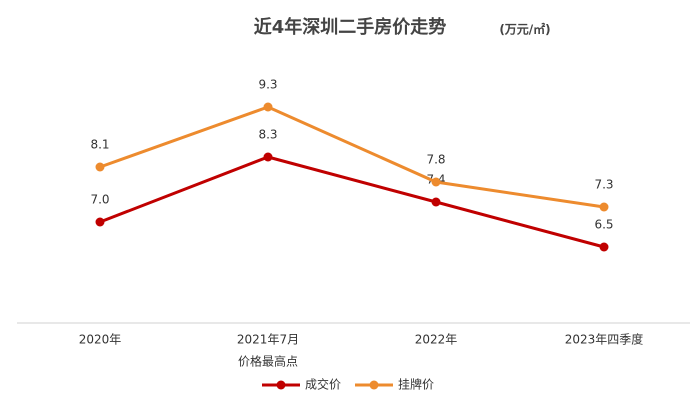  I want to click on annotation: 价格最高点, so click(268, 361).